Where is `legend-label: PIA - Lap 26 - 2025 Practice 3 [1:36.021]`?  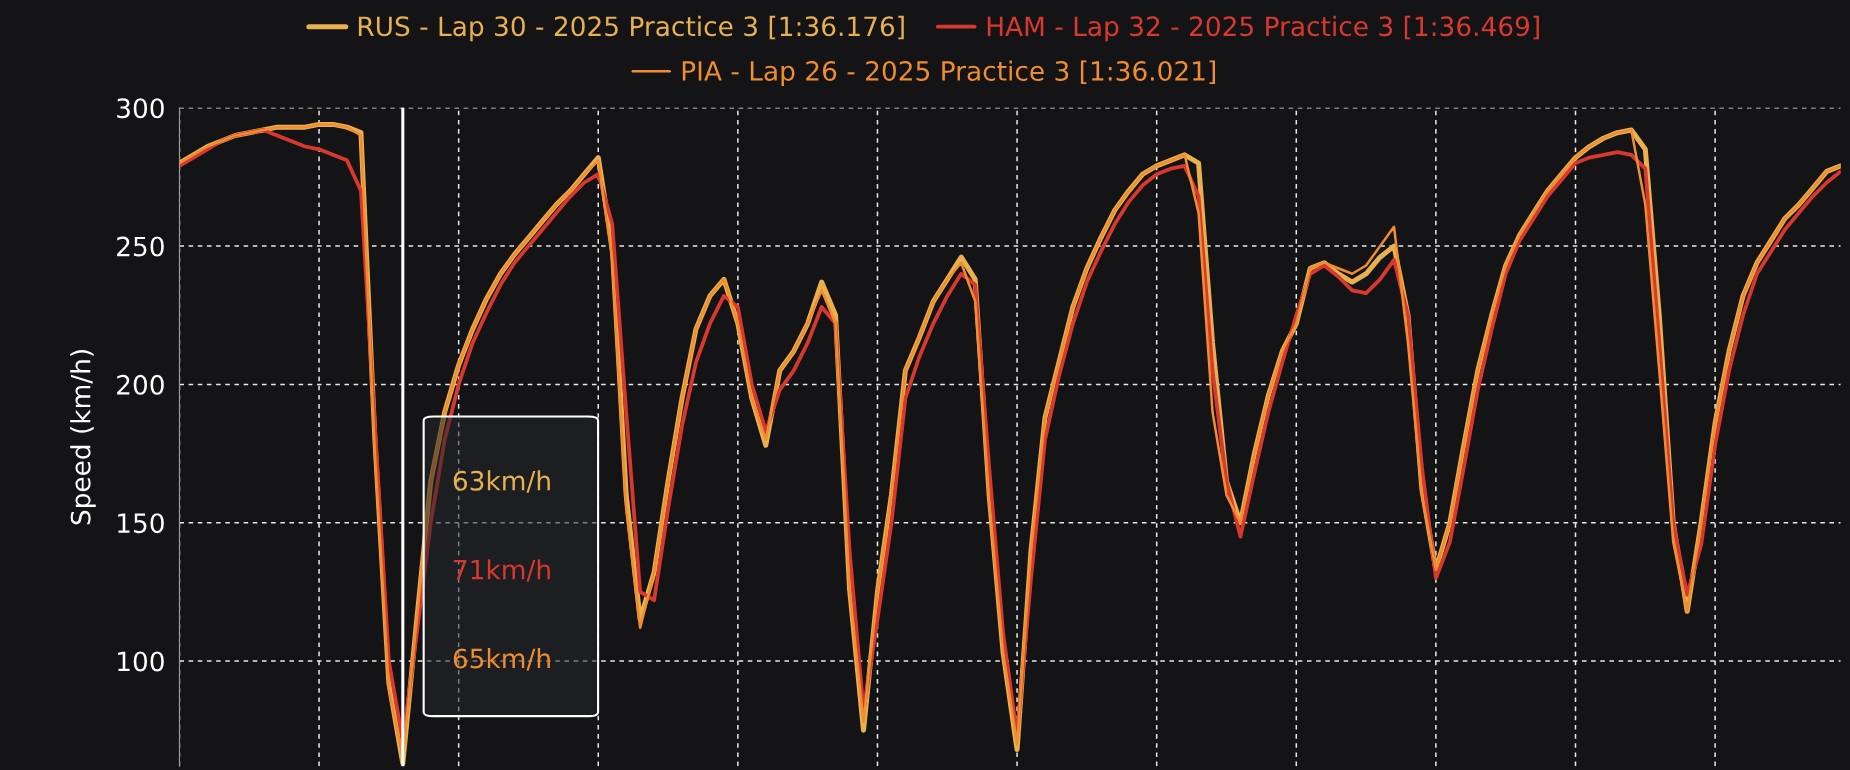
legend-label: PIA - Lap 26 - 2025 Practice 3 [1:36.021] is located at coordinates (949, 73).